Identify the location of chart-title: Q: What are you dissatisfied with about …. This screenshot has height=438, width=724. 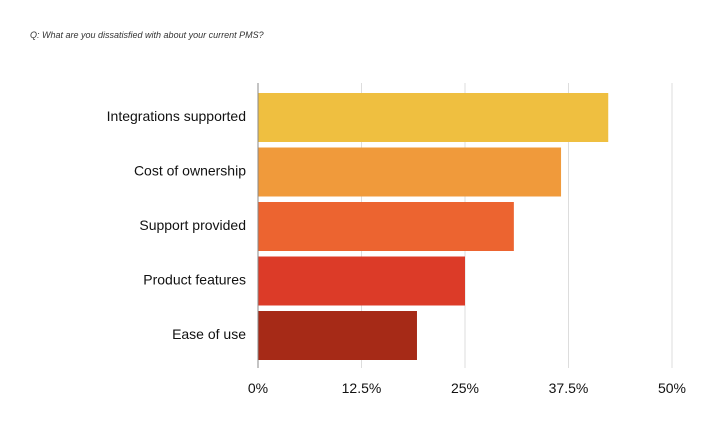
(147, 35).